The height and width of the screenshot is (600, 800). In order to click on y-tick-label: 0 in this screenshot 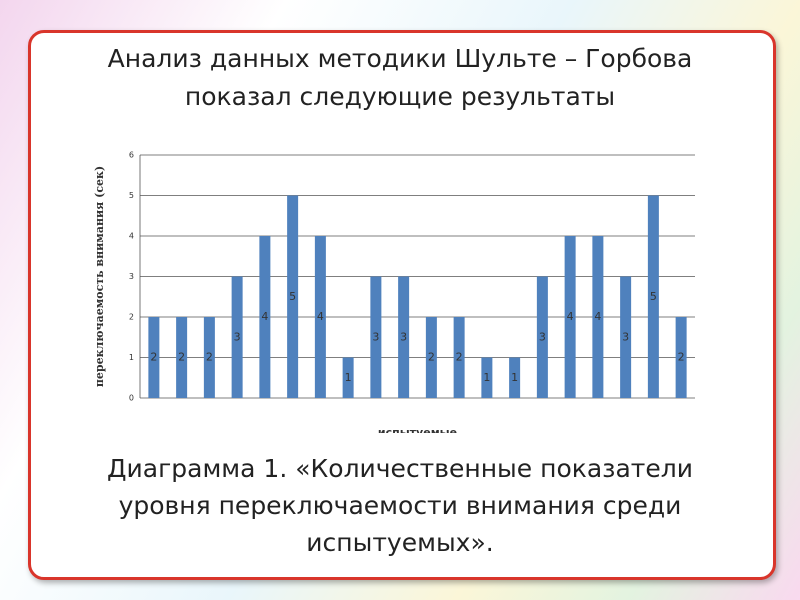, I will do `click(131, 398)`.